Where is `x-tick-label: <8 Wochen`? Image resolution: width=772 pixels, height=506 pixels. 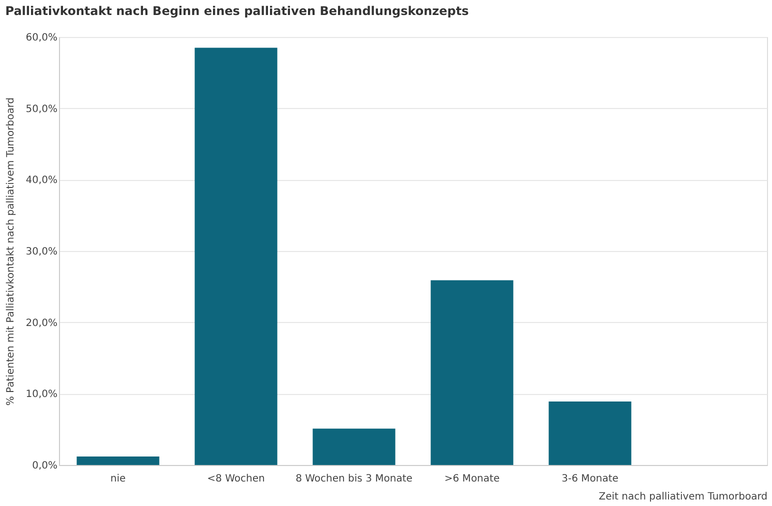
x-tick-label: <8 Wochen is located at coordinates (236, 479).